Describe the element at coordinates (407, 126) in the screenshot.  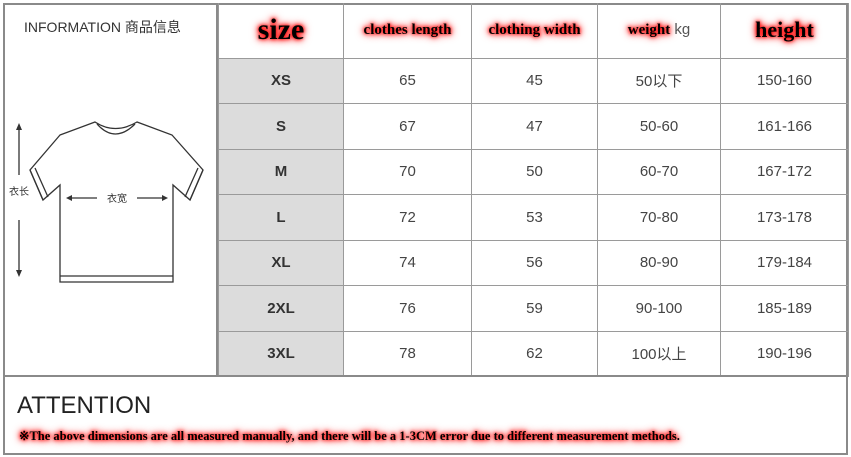
I see `length-cell: 67` at that location.